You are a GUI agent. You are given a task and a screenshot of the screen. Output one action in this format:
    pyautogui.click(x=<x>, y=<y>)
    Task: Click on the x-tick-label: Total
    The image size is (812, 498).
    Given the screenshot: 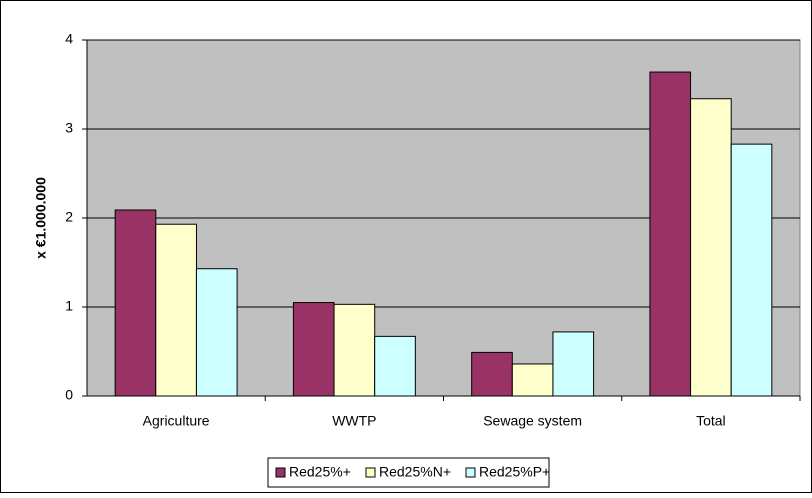 What is the action you would take?
    pyautogui.click(x=711, y=421)
    